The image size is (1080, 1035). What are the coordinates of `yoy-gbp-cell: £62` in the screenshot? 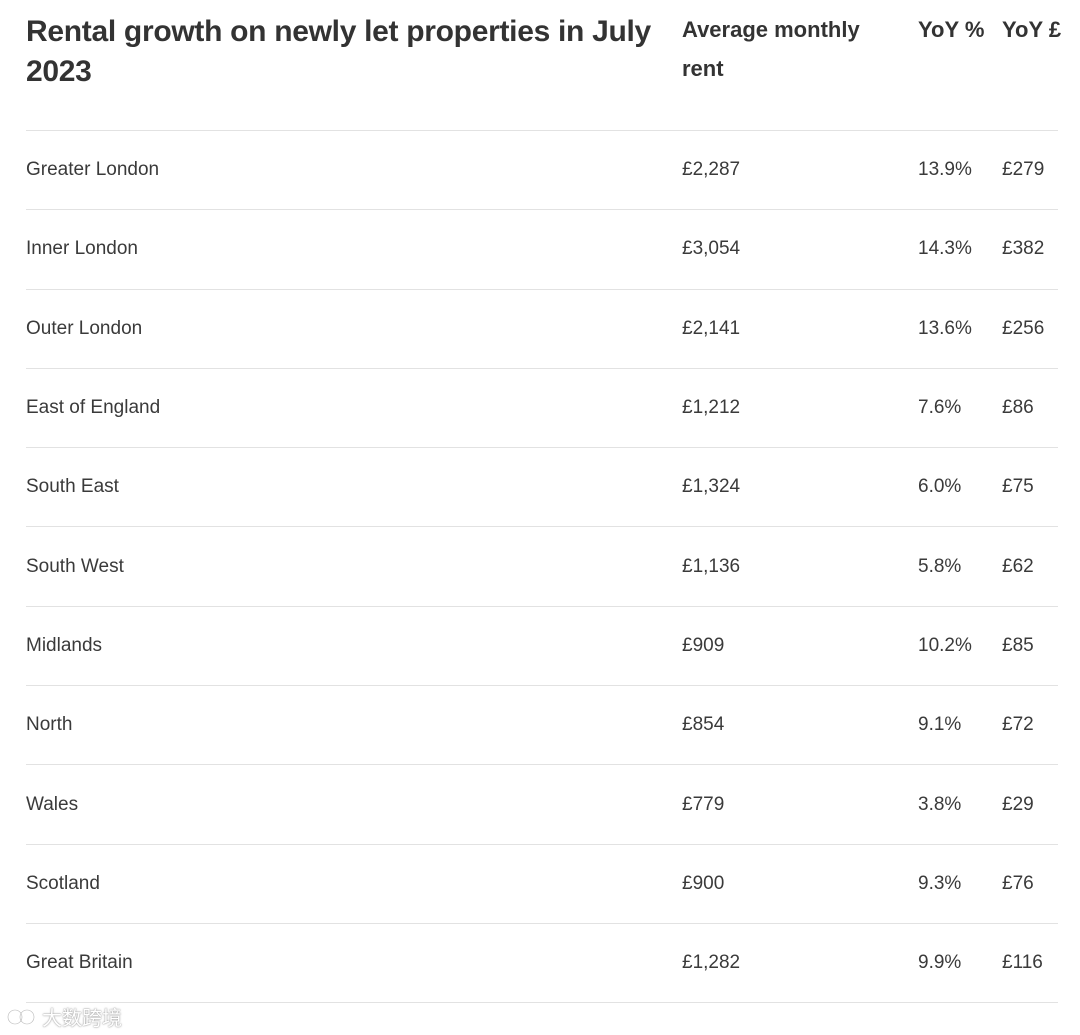 It's located at (1018, 566).